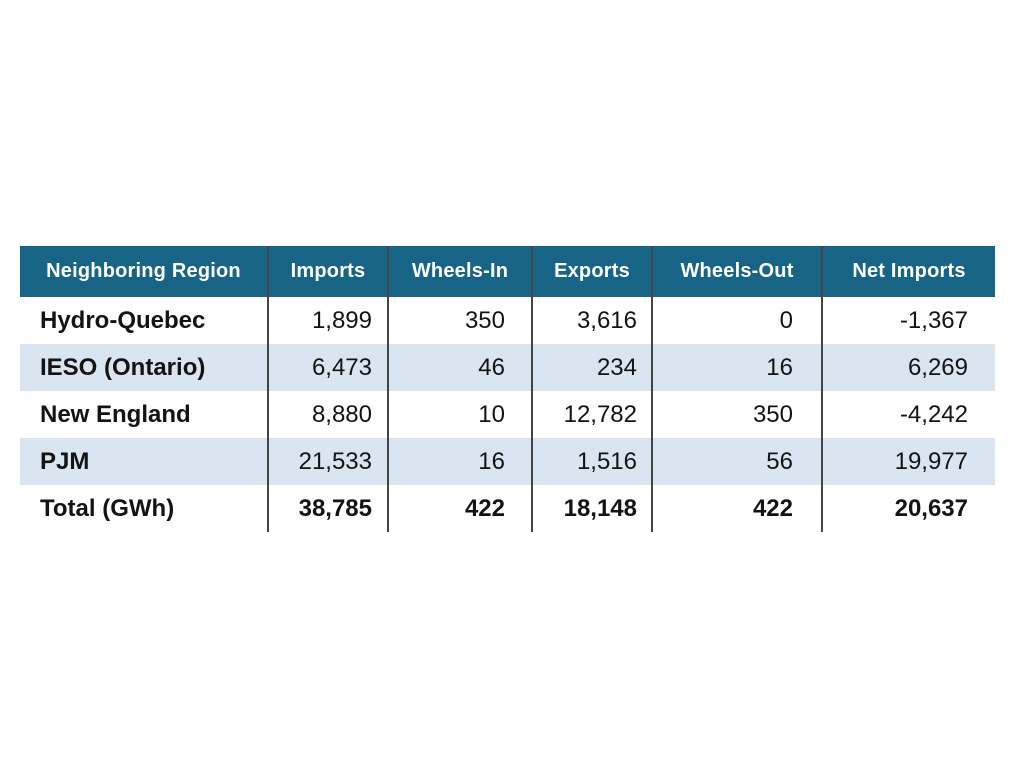 Image resolution: width=1014 pixels, height=771 pixels. I want to click on table-row-new-england: New England 8,880 10 12,782 350 -4,242, so click(507, 414).